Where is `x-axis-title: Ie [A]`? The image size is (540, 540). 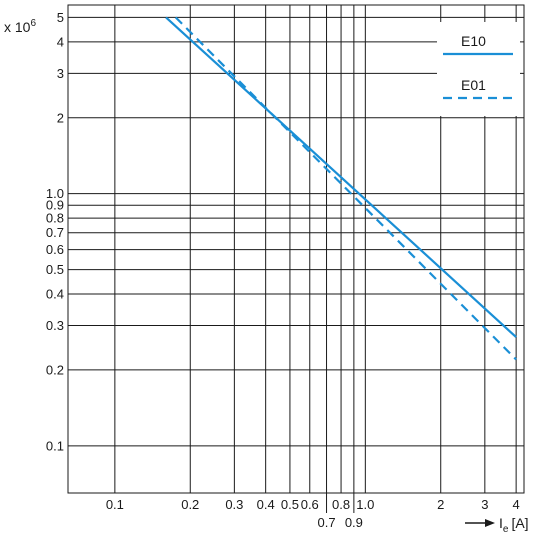
x-axis-title: Ie [A] is located at coordinates (497, 525).